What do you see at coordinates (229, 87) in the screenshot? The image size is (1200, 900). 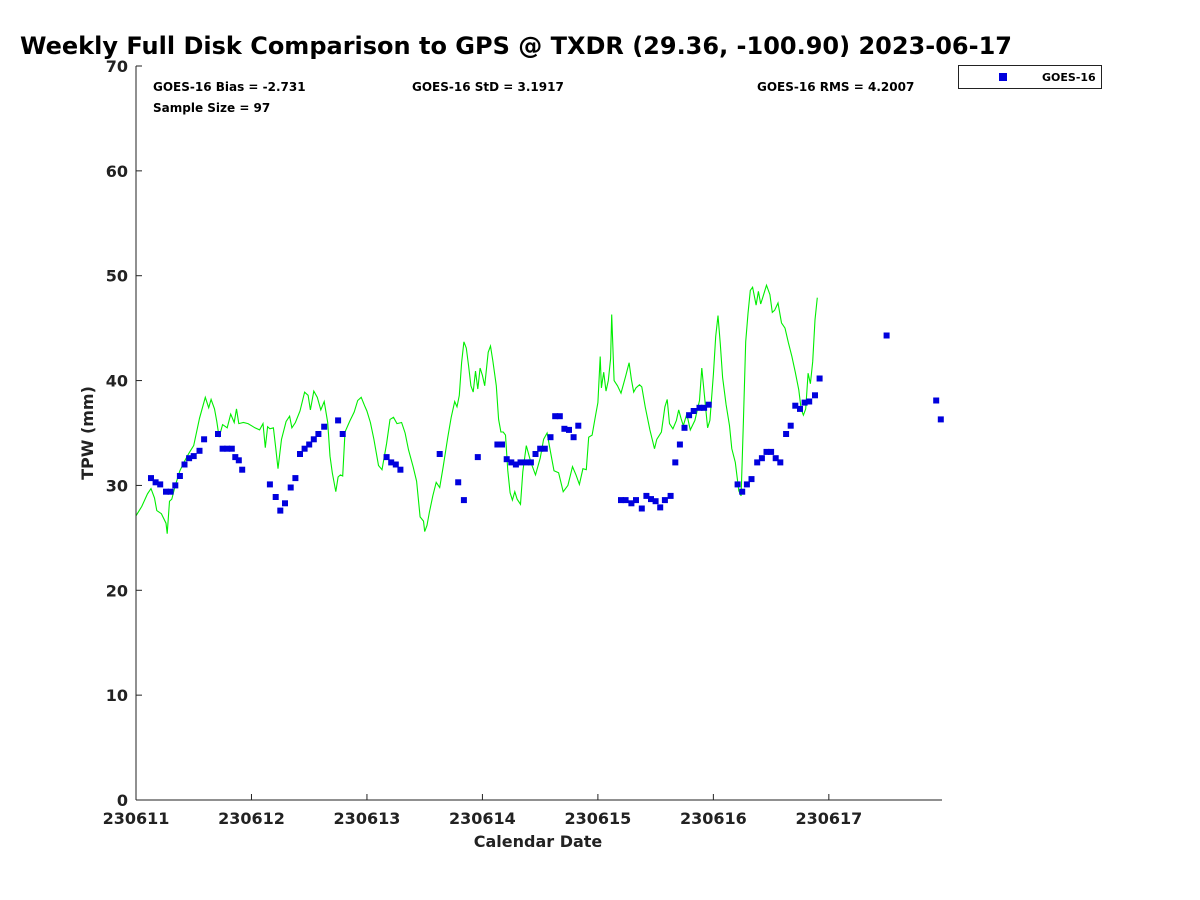 I see `stat-bias: GOES-16 Bias = -2.731` at bounding box center [229, 87].